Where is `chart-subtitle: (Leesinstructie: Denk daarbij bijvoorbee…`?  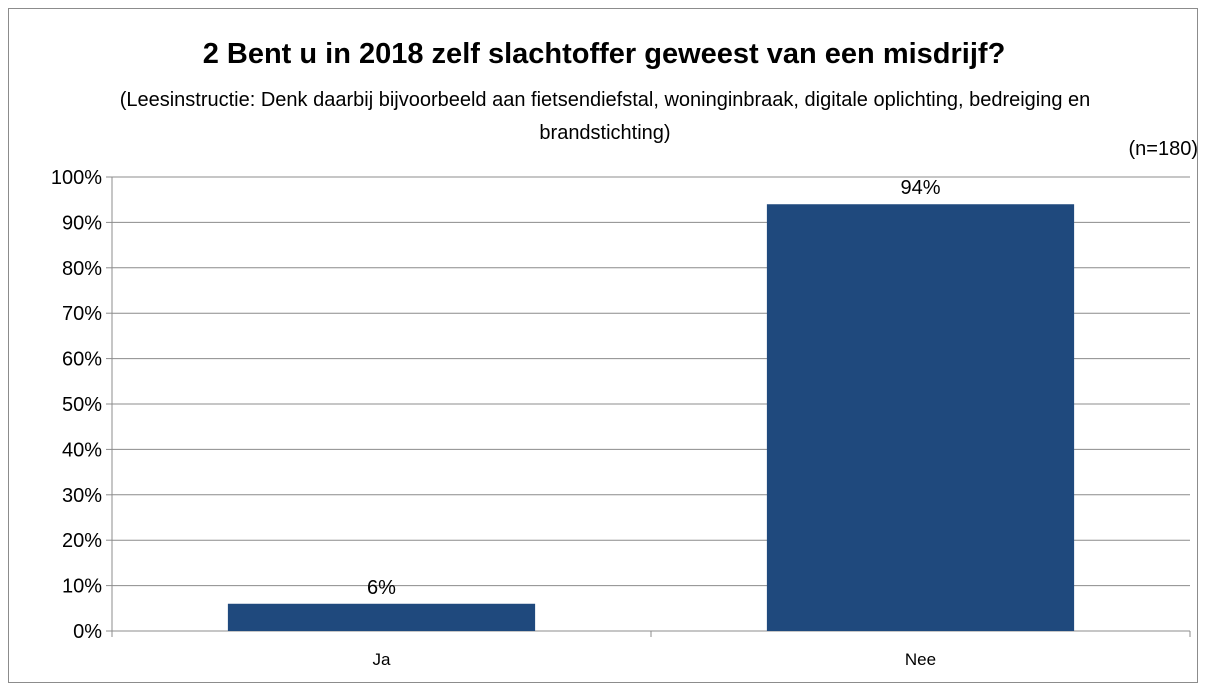 chart-subtitle: (Leesinstructie: Denk daarbij bijvoorbee… is located at coordinates (605, 116).